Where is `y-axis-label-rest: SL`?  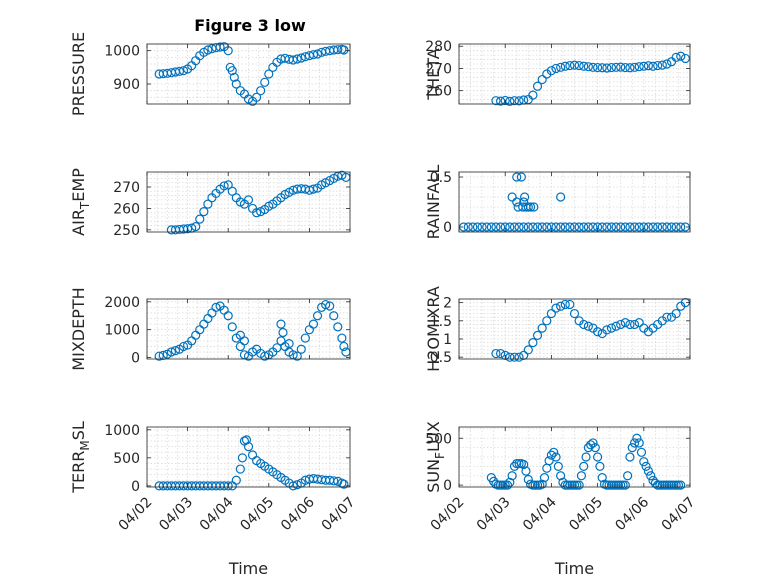
y-axis-label-rest: SL is located at coordinates (78, 430).